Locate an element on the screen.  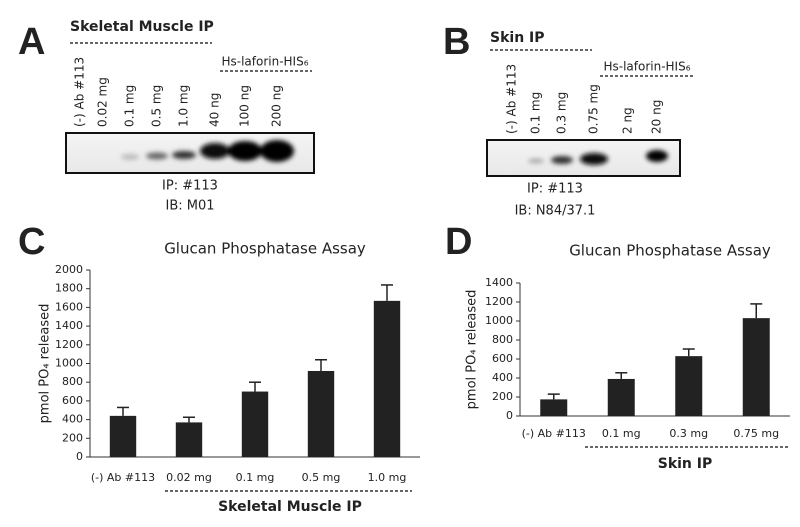
x-tick-label: 0.02 mg is located at coordinates (189, 477).